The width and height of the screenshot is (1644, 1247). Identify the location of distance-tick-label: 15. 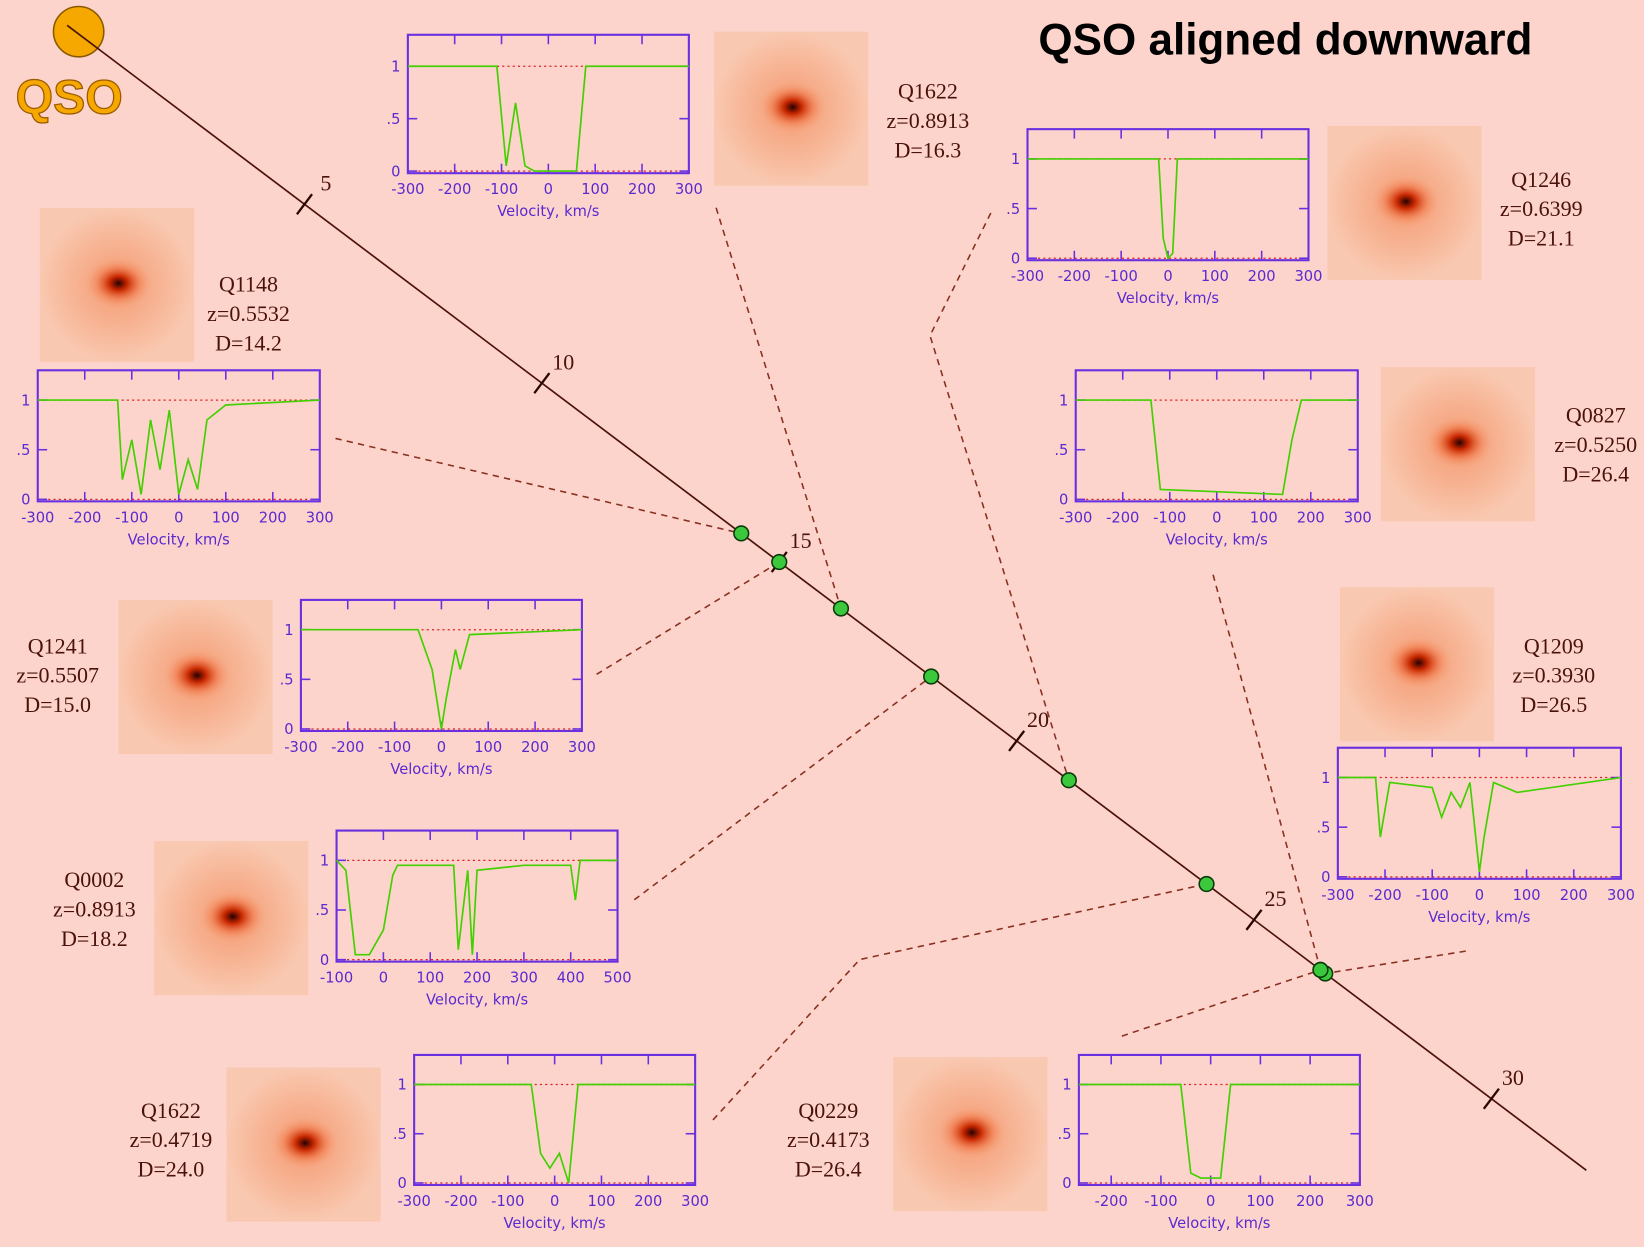
(801, 540).